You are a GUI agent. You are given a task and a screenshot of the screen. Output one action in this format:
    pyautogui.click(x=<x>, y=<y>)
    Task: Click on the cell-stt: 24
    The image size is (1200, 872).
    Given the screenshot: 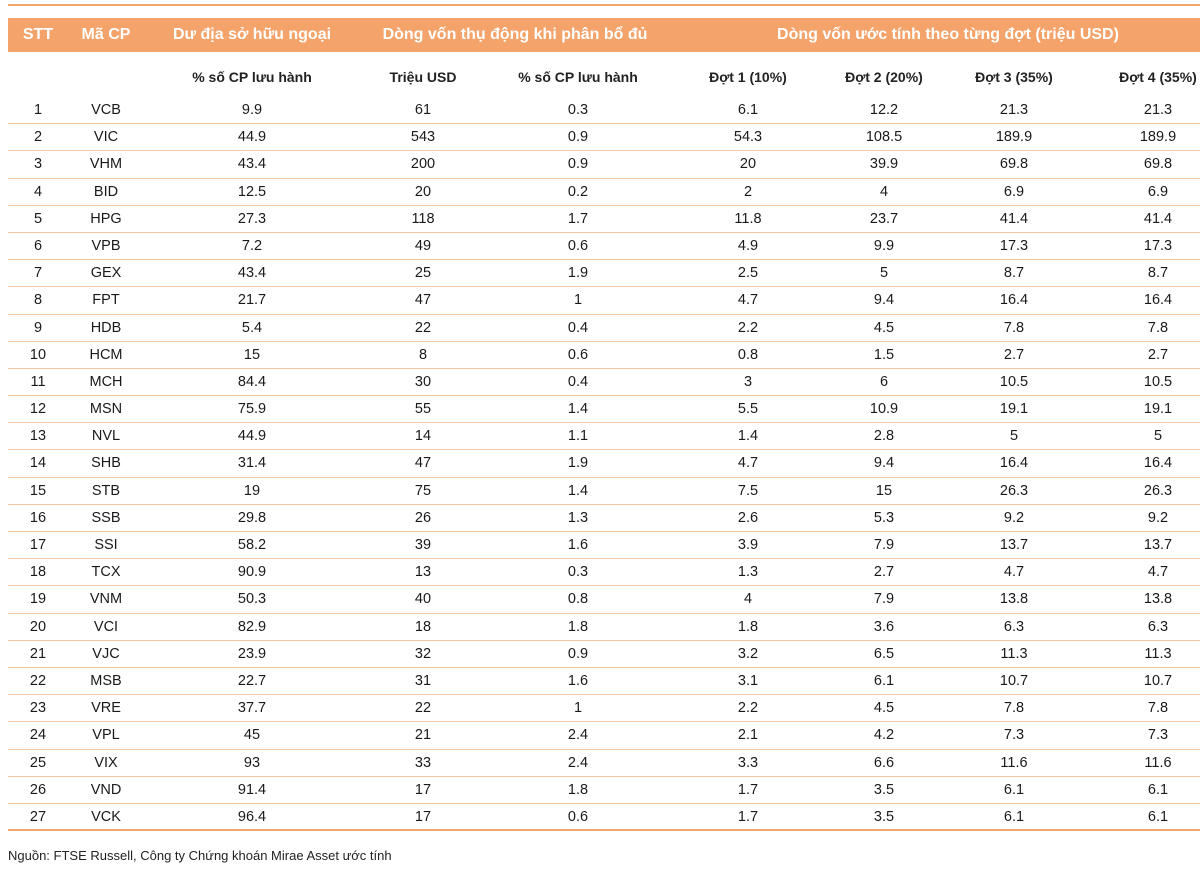 What is the action you would take?
    pyautogui.click(x=38, y=735)
    